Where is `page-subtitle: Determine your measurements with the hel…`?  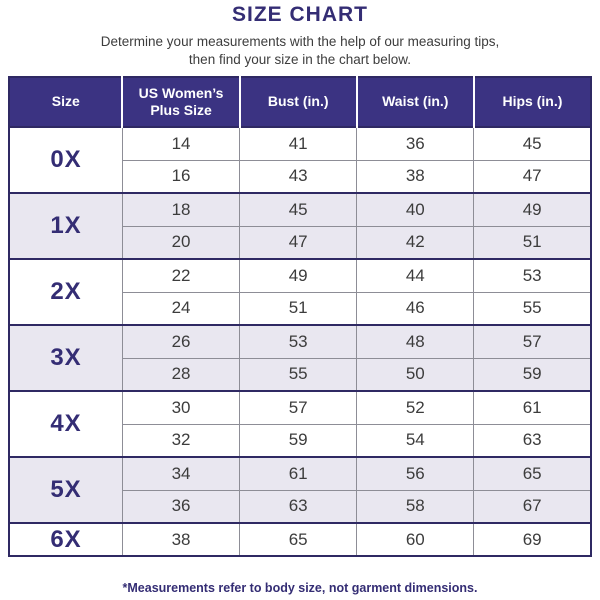 page-subtitle: Determine your measurements with the hel… is located at coordinates (300, 51).